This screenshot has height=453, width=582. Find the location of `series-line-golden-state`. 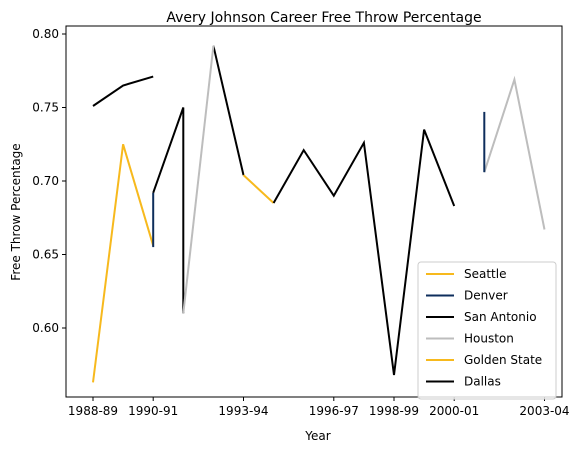

series-line-golden-state is located at coordinates (258, 189).